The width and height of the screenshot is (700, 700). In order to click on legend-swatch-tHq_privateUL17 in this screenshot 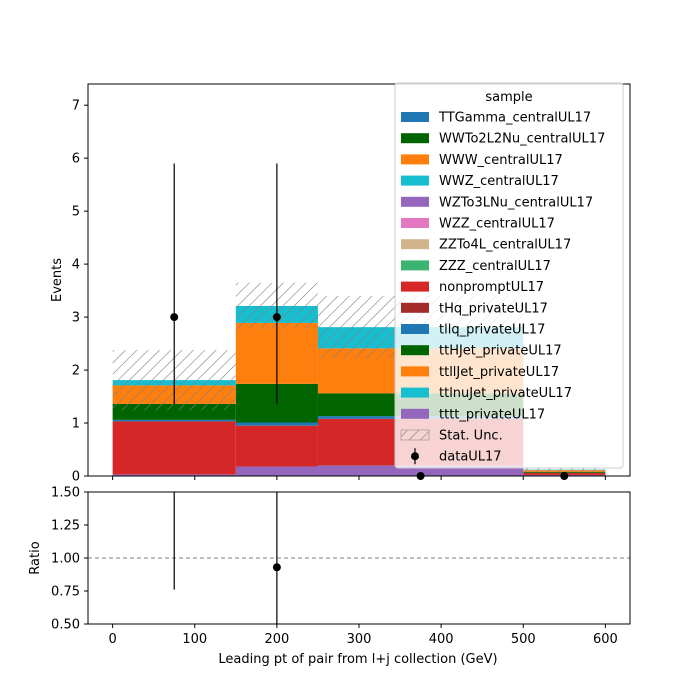, I will do `click(415, 307)`.